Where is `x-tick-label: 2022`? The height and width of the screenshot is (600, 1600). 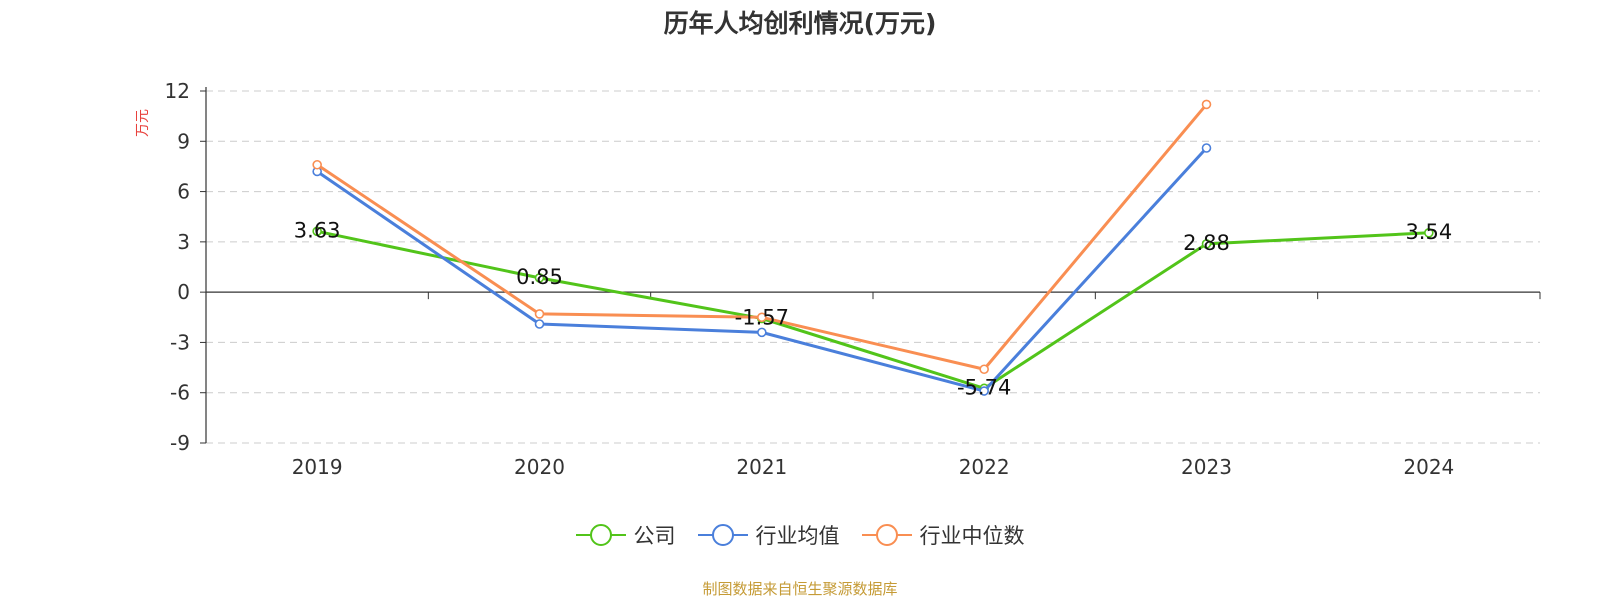
x-tick-label: 2022 is located at coordinates (984, 467).